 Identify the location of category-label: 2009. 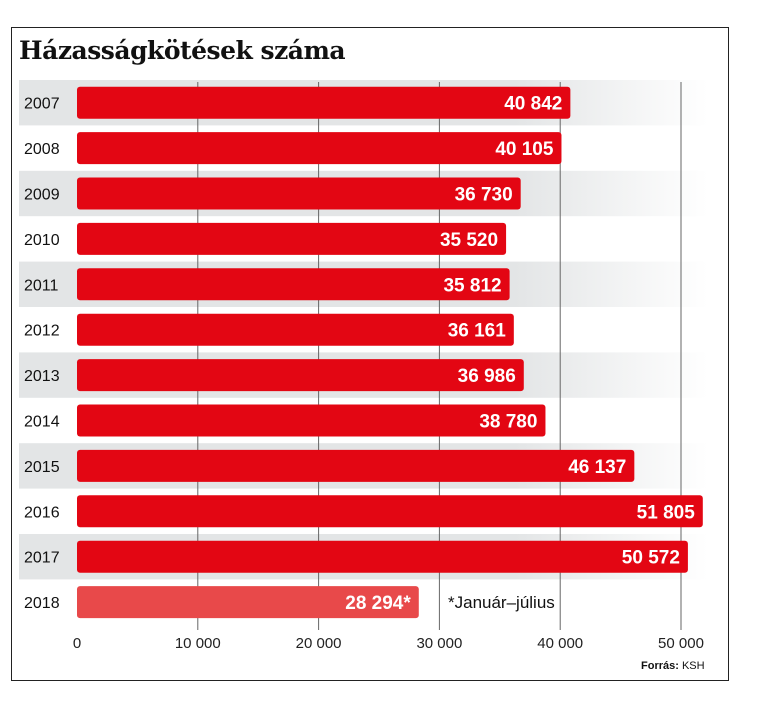
(42, 195).